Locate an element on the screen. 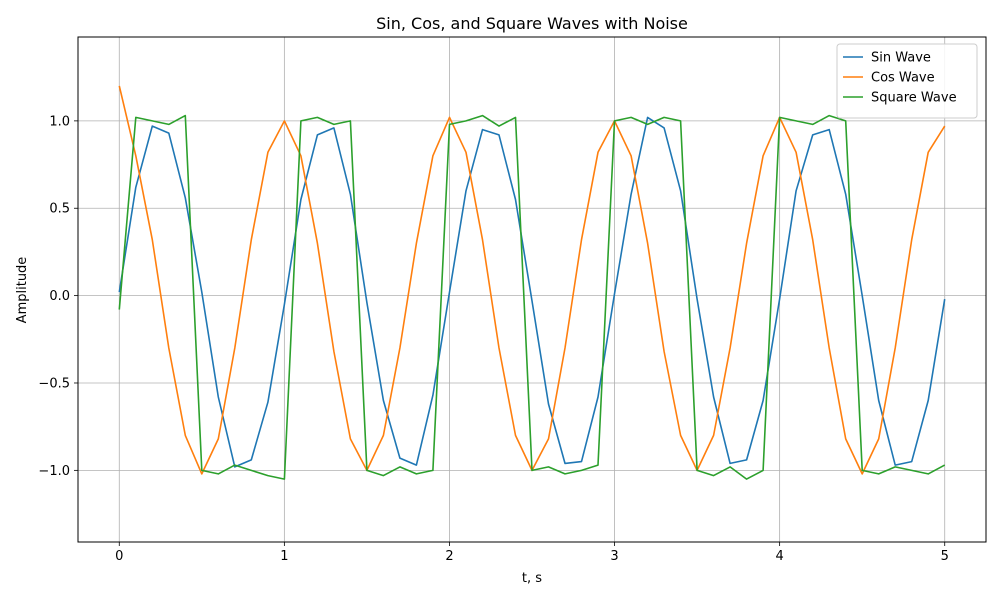  legend: Sin Wave Cos Wave Square Wave is located at coordinates (907, 81).